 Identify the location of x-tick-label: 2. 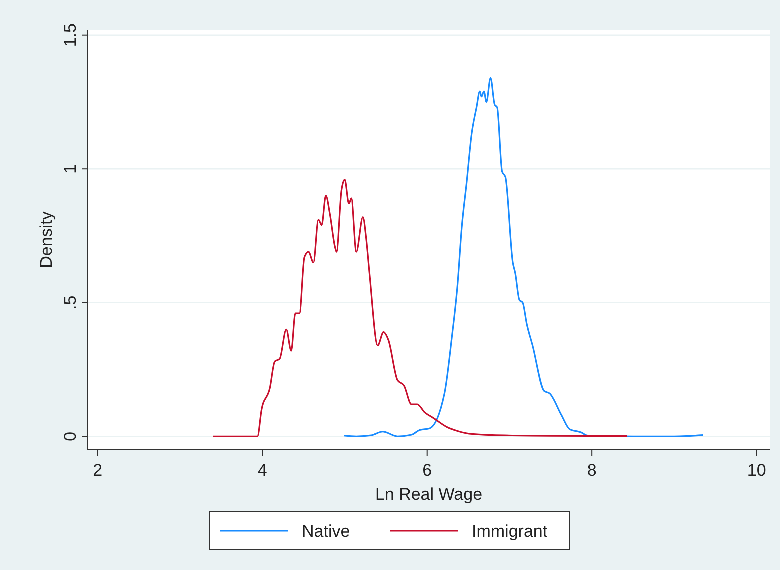
(98, 470).